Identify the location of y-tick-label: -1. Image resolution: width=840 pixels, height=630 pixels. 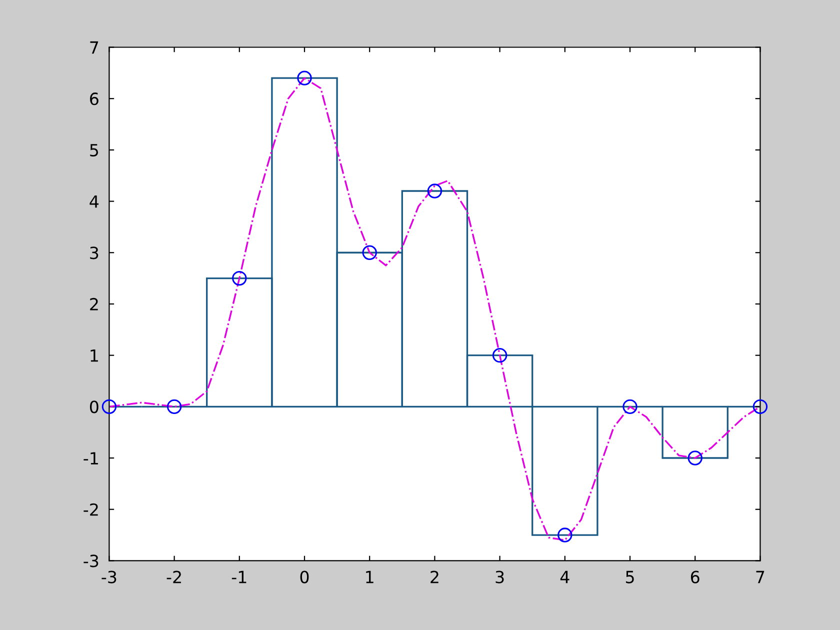
(91, 458).